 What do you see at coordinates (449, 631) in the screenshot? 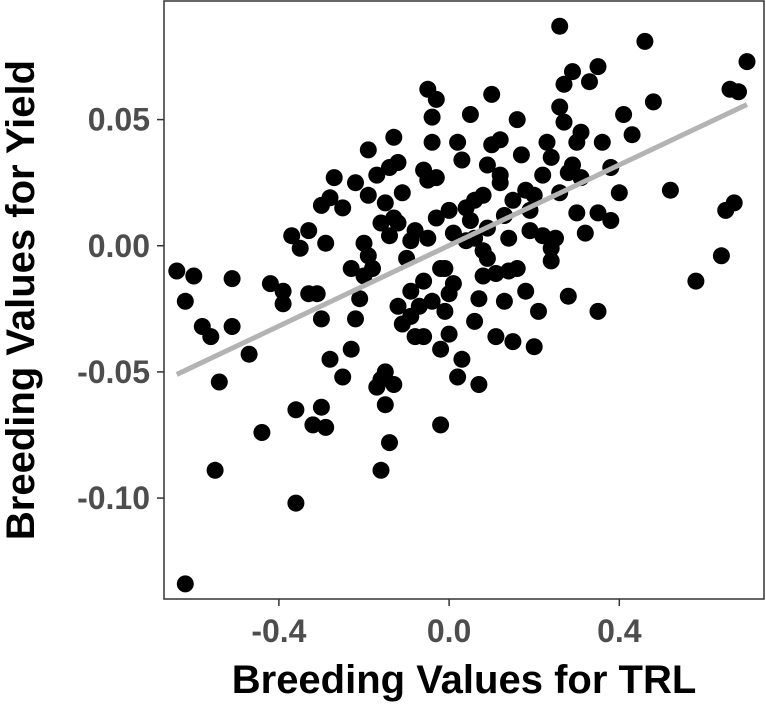
I see `x-tick-label: 0.0` at bounding box center [449, 631].